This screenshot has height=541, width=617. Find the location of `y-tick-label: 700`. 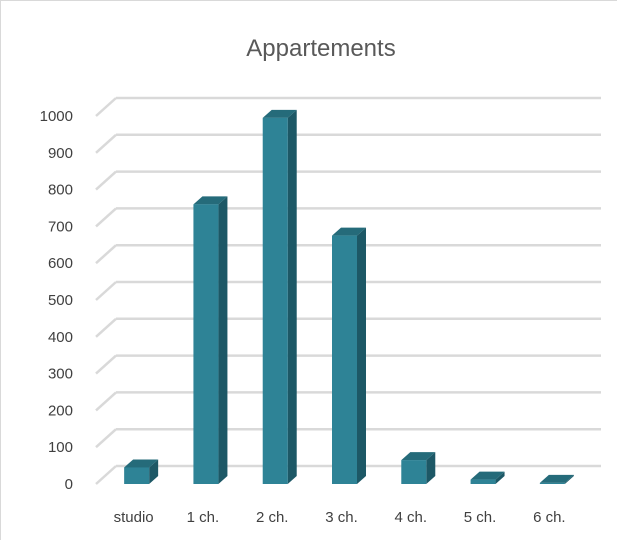

y-tick-label: 700 is located at coordinates (60, 226).